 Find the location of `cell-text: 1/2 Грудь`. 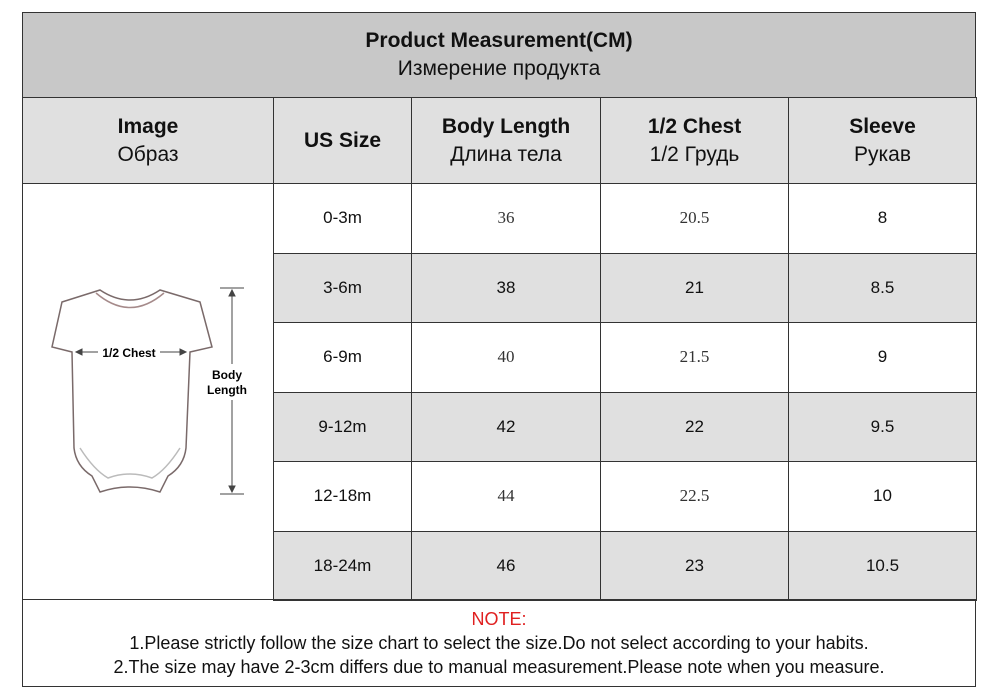

cell-text: 1/2 Грудь is located at coordinates (694, 154).